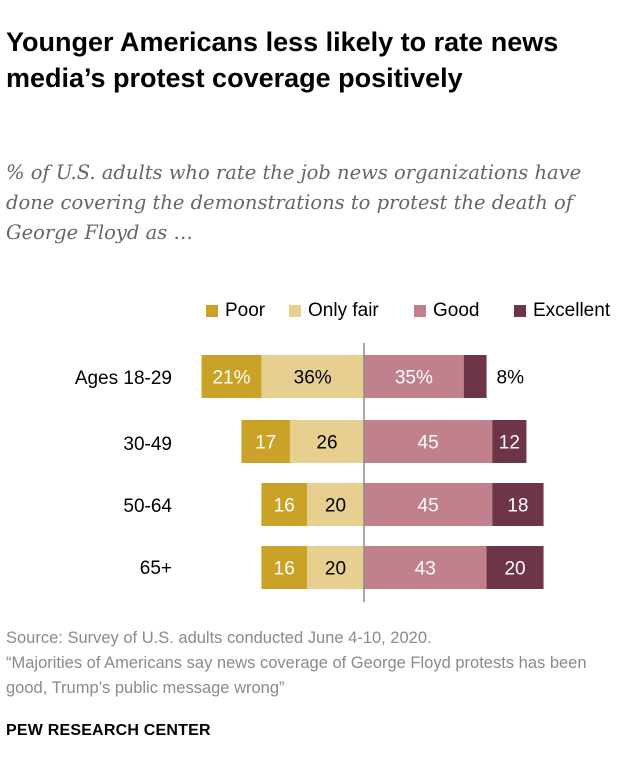 The image size is (624, 784). What do you see at coordinates (572, 310) in the screenshot?
I see `legend-label-excellent: Excellent` at bounding box center [572, 310].